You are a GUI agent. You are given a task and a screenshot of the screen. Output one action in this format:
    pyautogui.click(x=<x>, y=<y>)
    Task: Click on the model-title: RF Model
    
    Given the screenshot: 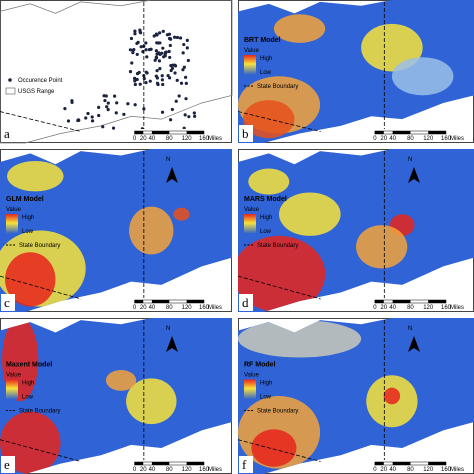 What is the action you would take?
    pyautogui.click(x=260, y=365)
    